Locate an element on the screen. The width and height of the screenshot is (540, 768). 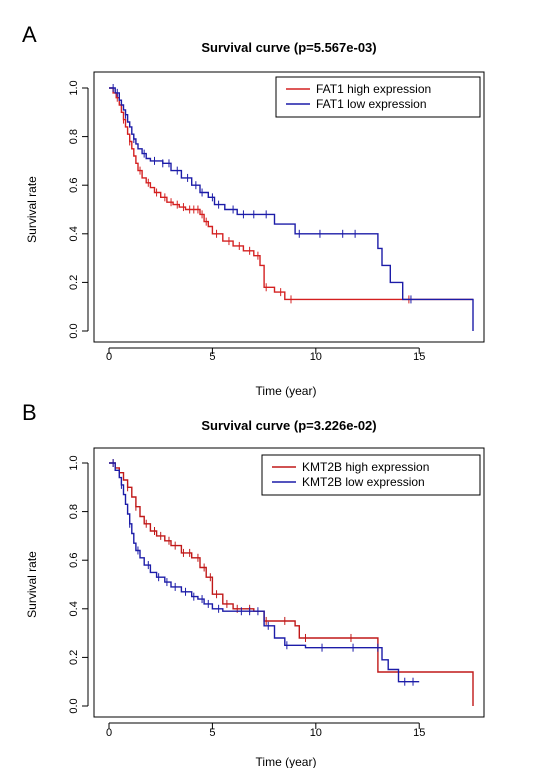
legend-entry: KMT2B high expression is located at coordinates (365, 467).